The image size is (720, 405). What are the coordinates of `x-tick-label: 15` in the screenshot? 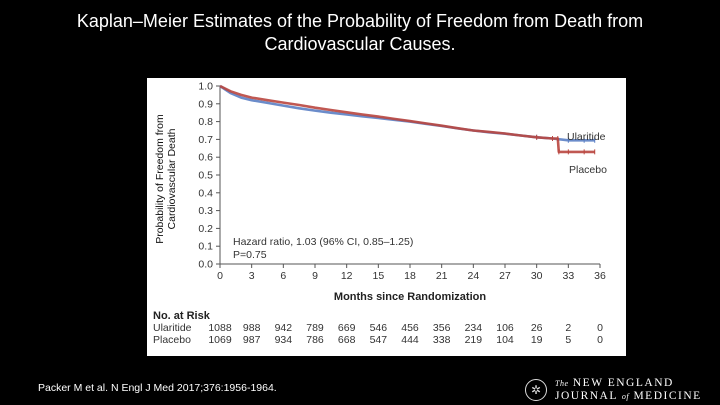 It's located at (378, 276).